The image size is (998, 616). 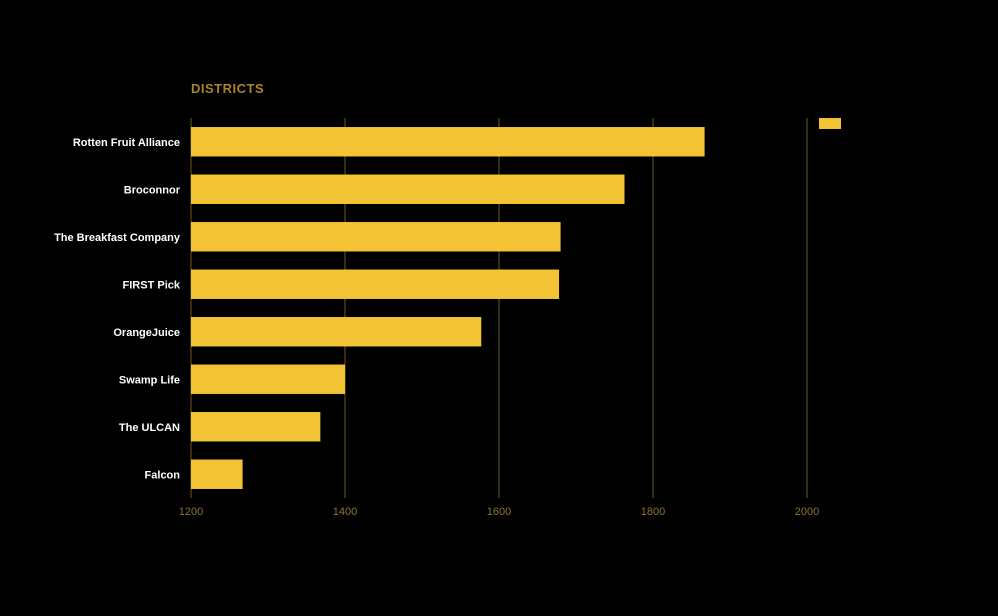 I want to click on x-tick-label: 1400, so click(x=345, y=512).